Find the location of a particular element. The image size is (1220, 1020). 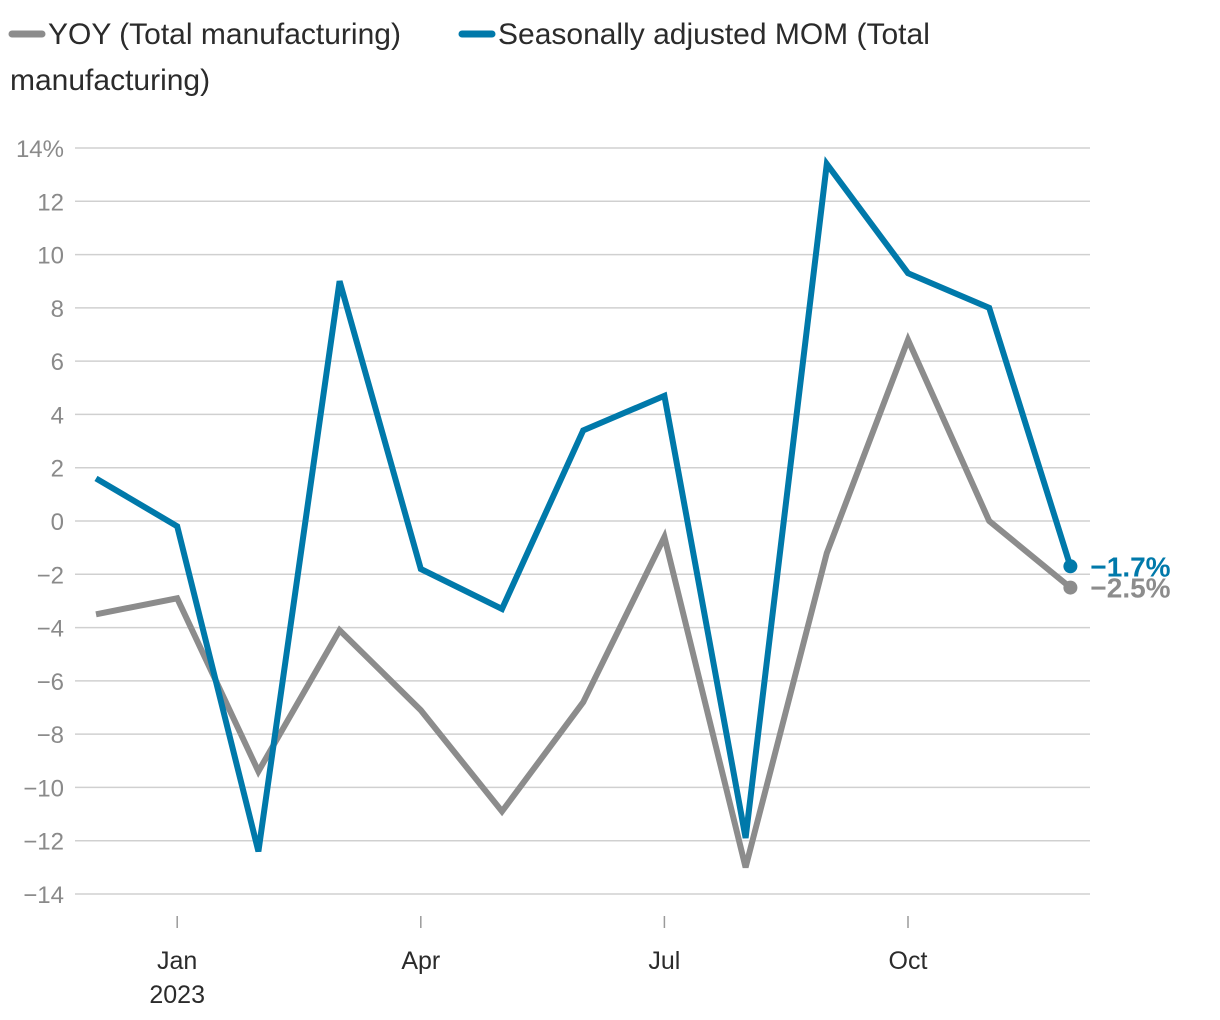

x-tick-label: Jan is located at coordinates (177, 961).